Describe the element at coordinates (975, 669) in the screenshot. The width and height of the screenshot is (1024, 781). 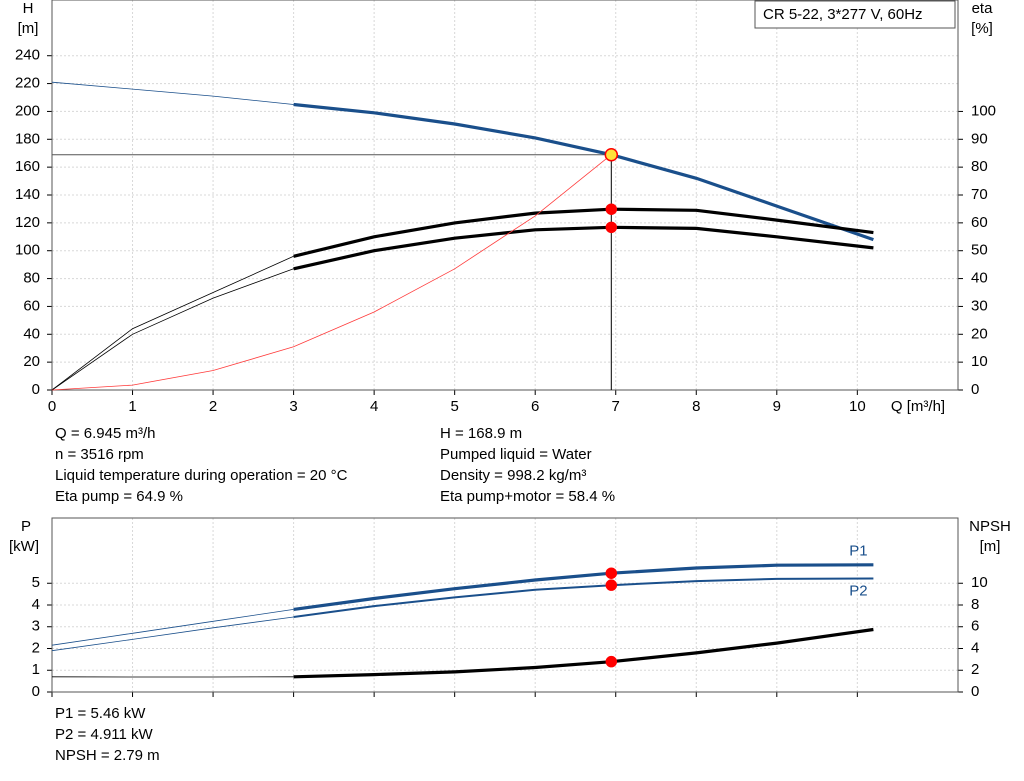
I see `y2-tick-label: 2` at that location.